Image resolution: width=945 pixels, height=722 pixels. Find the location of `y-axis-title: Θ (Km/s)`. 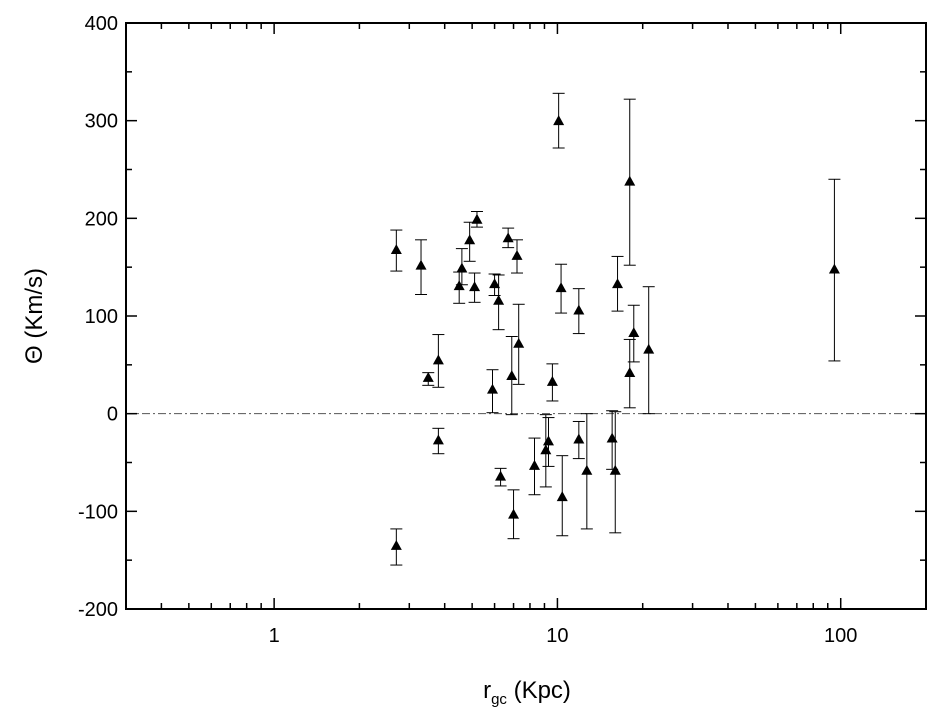

y-axis-title: Θ (Km/s) is located at coordinates (34, 316).